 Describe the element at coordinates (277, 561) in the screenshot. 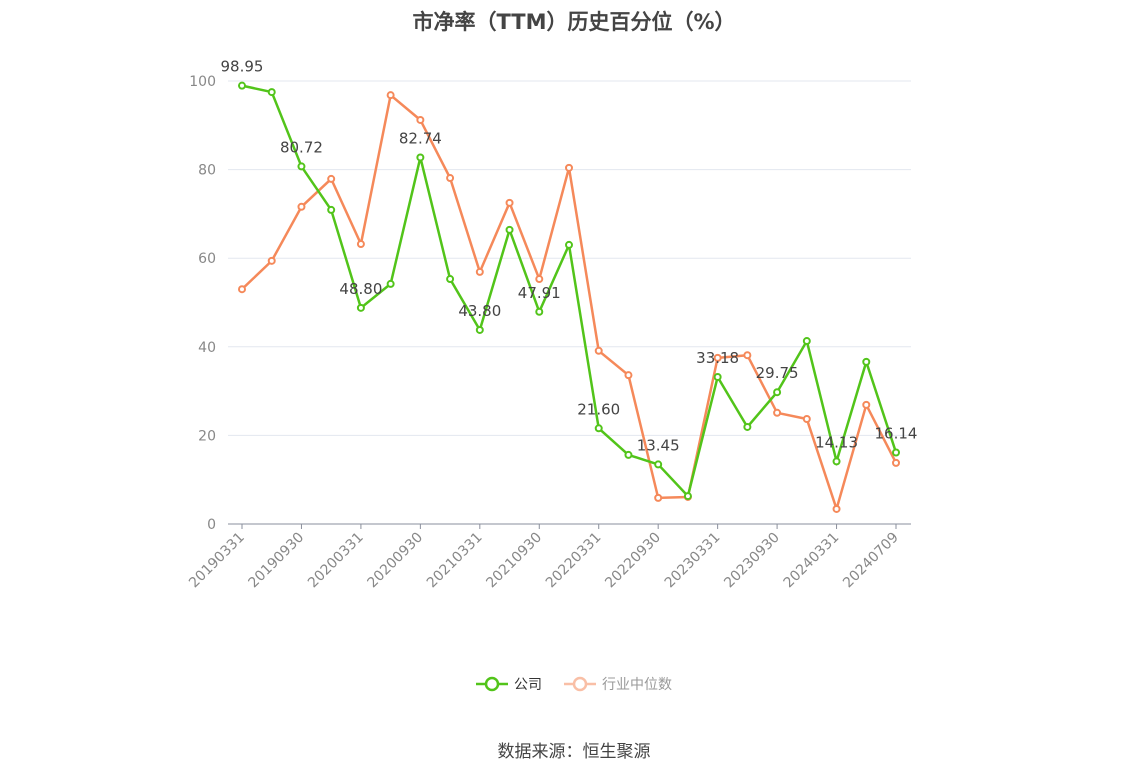

I see `x-tick-label: 20190930` at that location.